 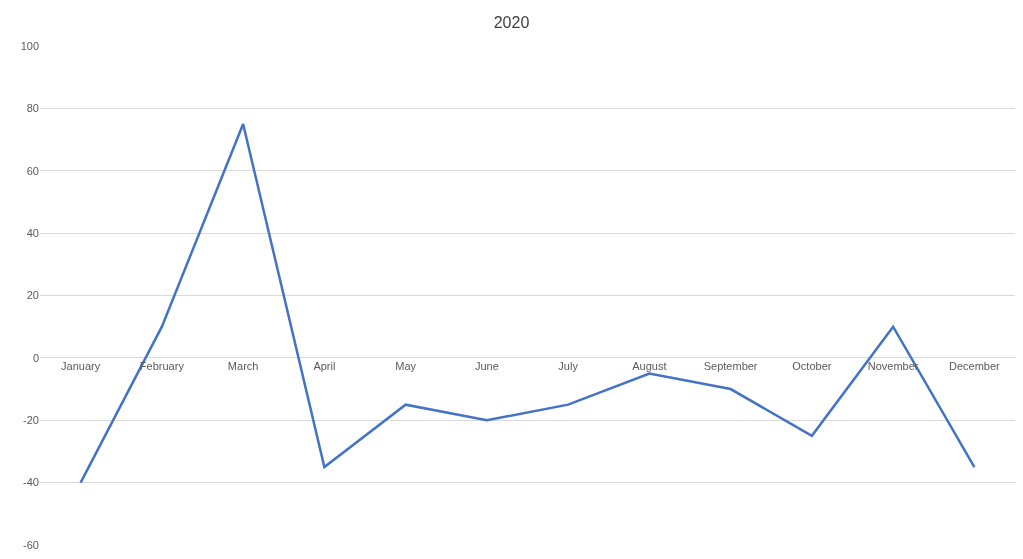 I want to click on chart-title: 2020, so click(x=511, y=22).